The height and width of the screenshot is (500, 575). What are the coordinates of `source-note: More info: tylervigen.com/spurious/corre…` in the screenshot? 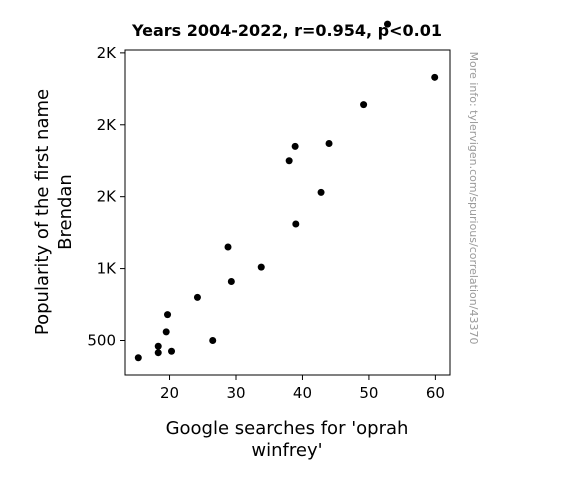 It's located at (473, 198).